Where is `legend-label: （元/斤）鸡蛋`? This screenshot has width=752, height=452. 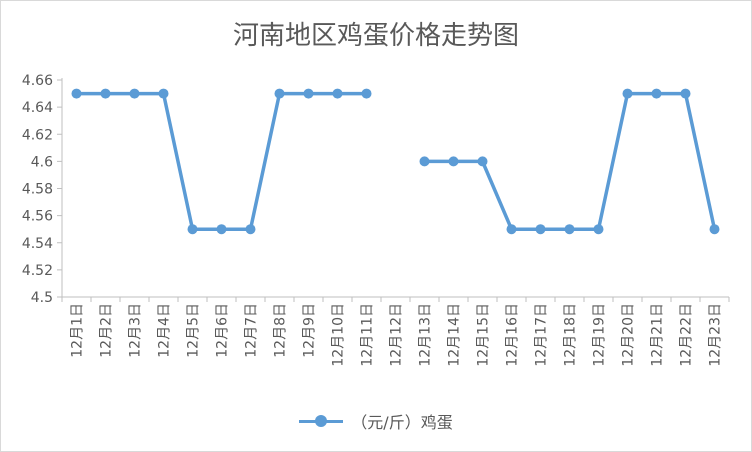
legend-label: （元/斤）鸡蛋 is located at coordinates (402, 422).